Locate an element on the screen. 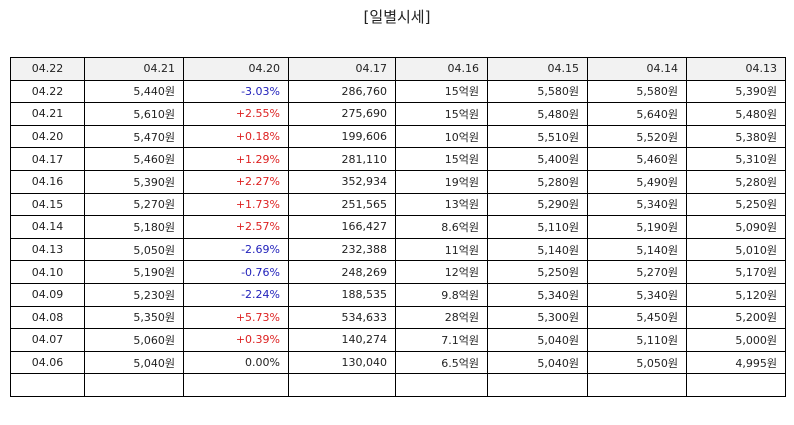 The width and height of the screenshot is (794, 425). change-rate-cell: +2.57% is located at coordinates (236, 227).